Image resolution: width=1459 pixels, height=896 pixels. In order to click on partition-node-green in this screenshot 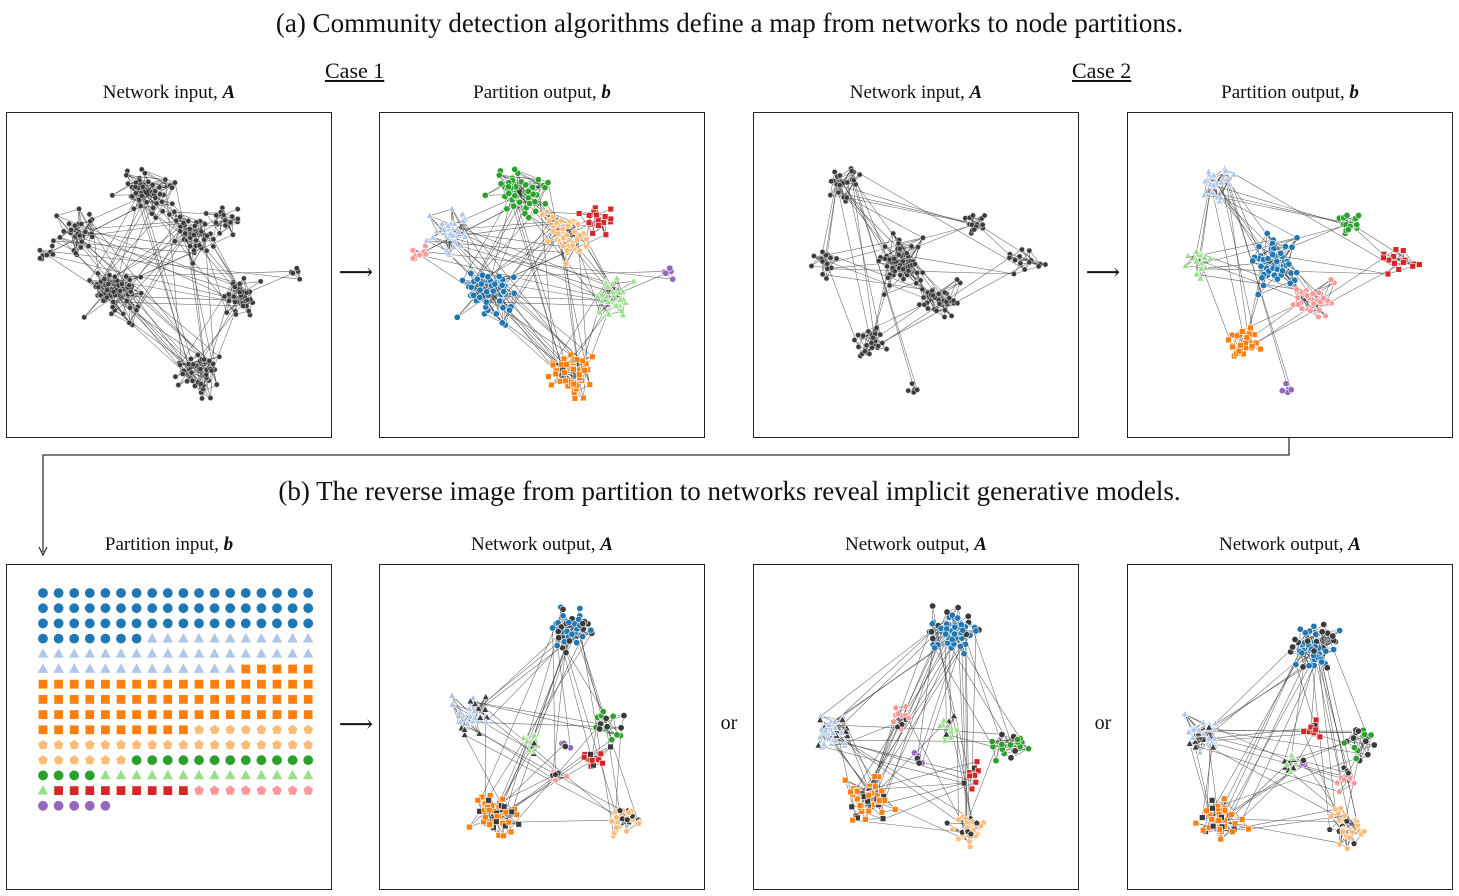, I will do `click(277, 760)`.